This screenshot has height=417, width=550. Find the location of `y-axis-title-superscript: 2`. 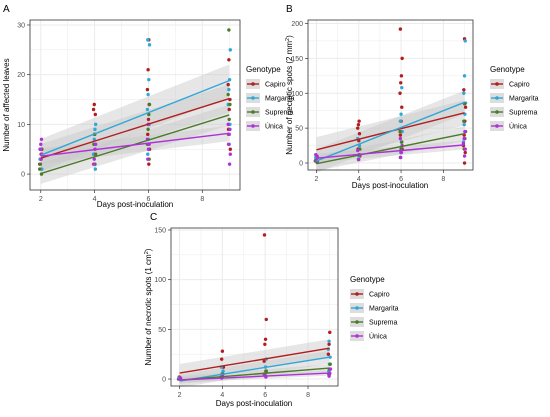

y-axis-title-superscript: 2 is located at coordinates (288, 39).